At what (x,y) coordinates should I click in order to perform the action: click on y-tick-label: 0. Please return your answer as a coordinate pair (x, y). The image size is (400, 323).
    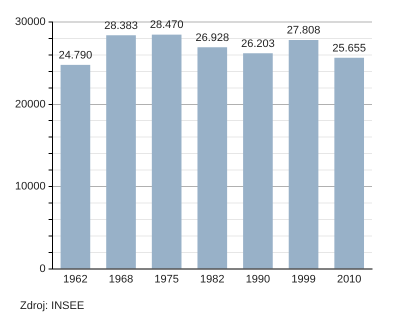
    Looking at the image, I should click on (42, 268).